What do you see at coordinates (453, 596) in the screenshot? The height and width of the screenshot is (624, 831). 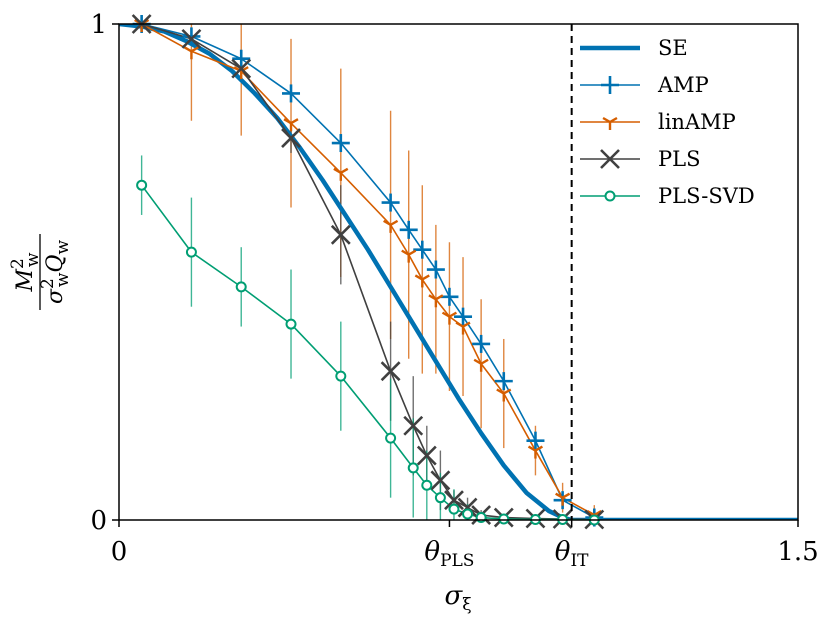 I see `x-axis-label-base: σ` at bounding box center [453, 596].